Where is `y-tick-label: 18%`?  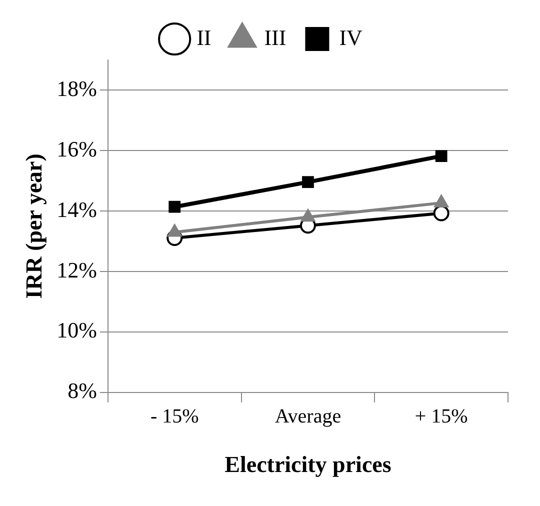
y-tick-label: 18% is located at coordinates (76, 88).